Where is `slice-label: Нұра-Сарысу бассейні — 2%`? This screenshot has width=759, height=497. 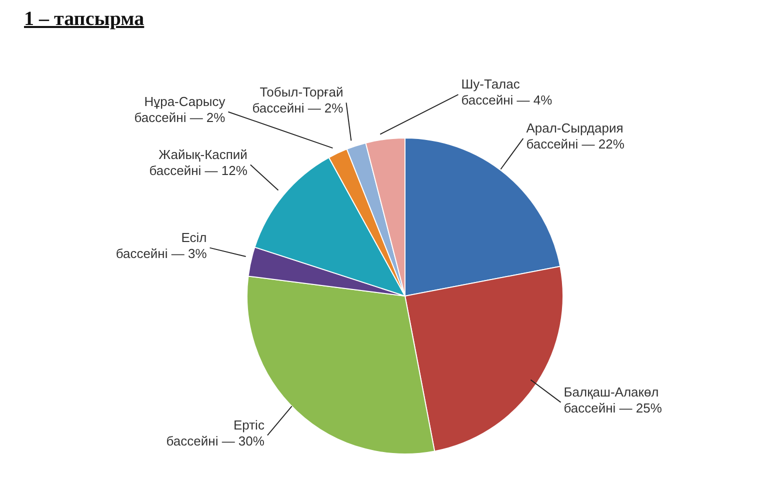
slice-label: Нұра-Сарысу бассейні — 2% is located at coordinates (180, 109).